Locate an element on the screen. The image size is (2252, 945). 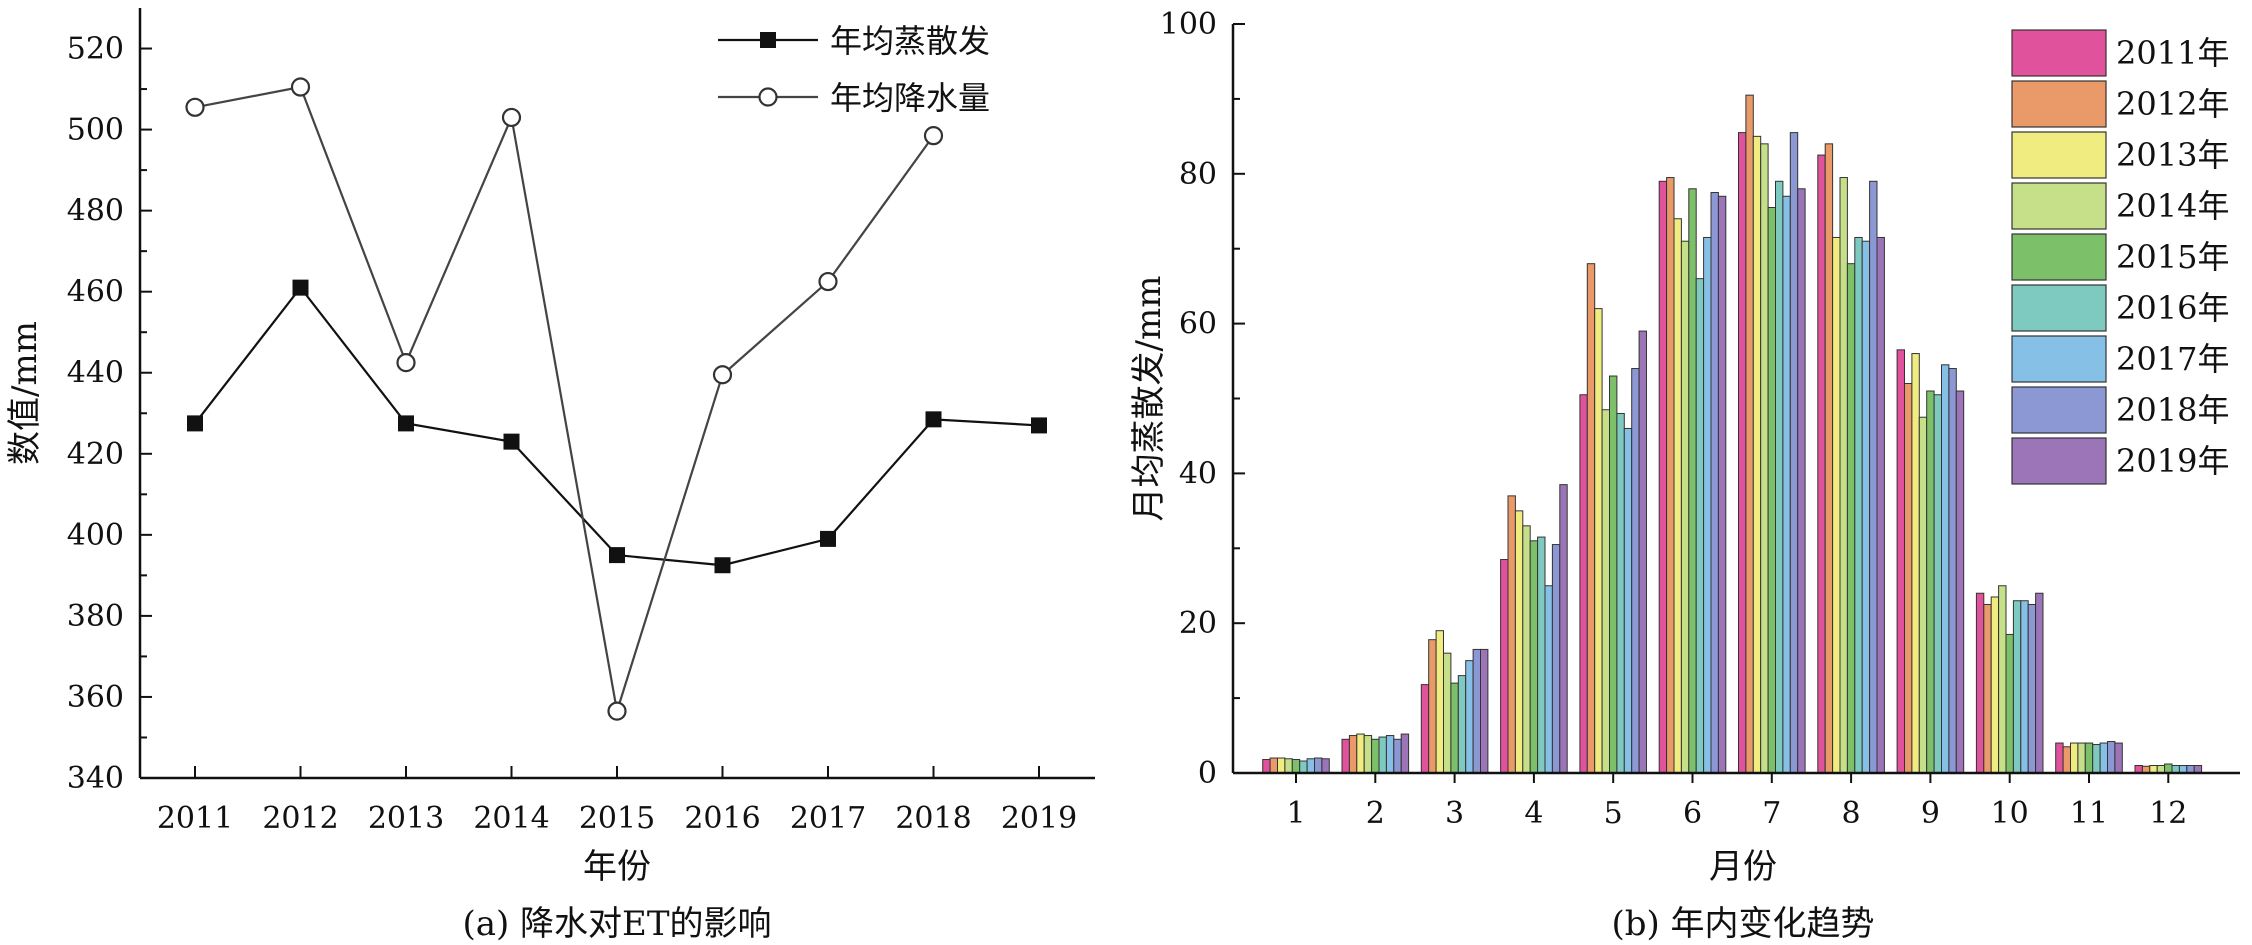
x-tick-label: 2015 is located at coordinates (617, 818).